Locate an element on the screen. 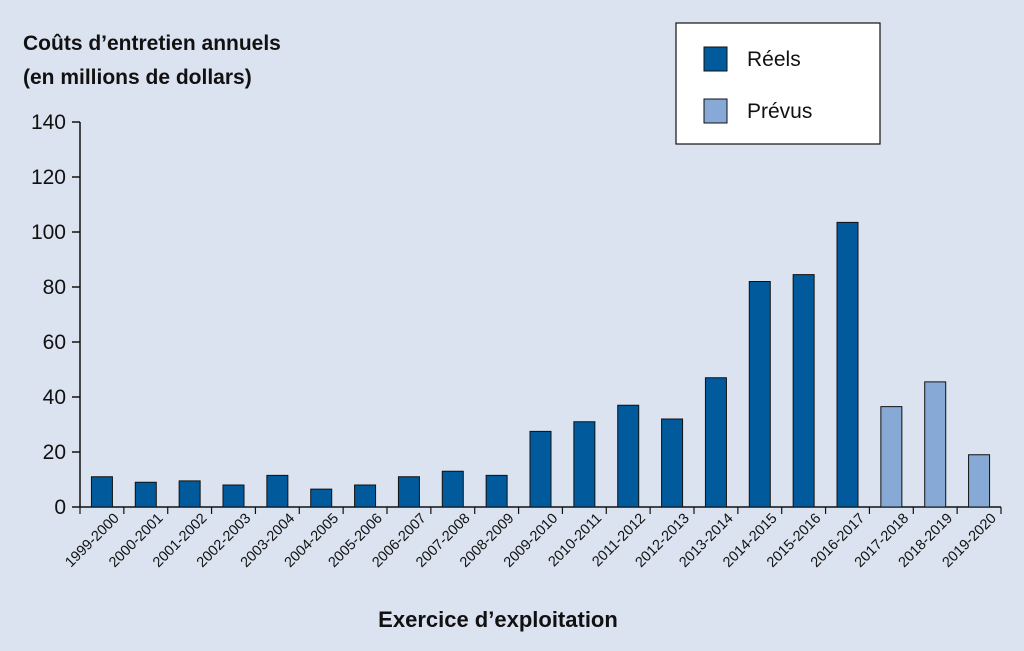  y-tick-label: 20 is located at coordinates (54, 452).